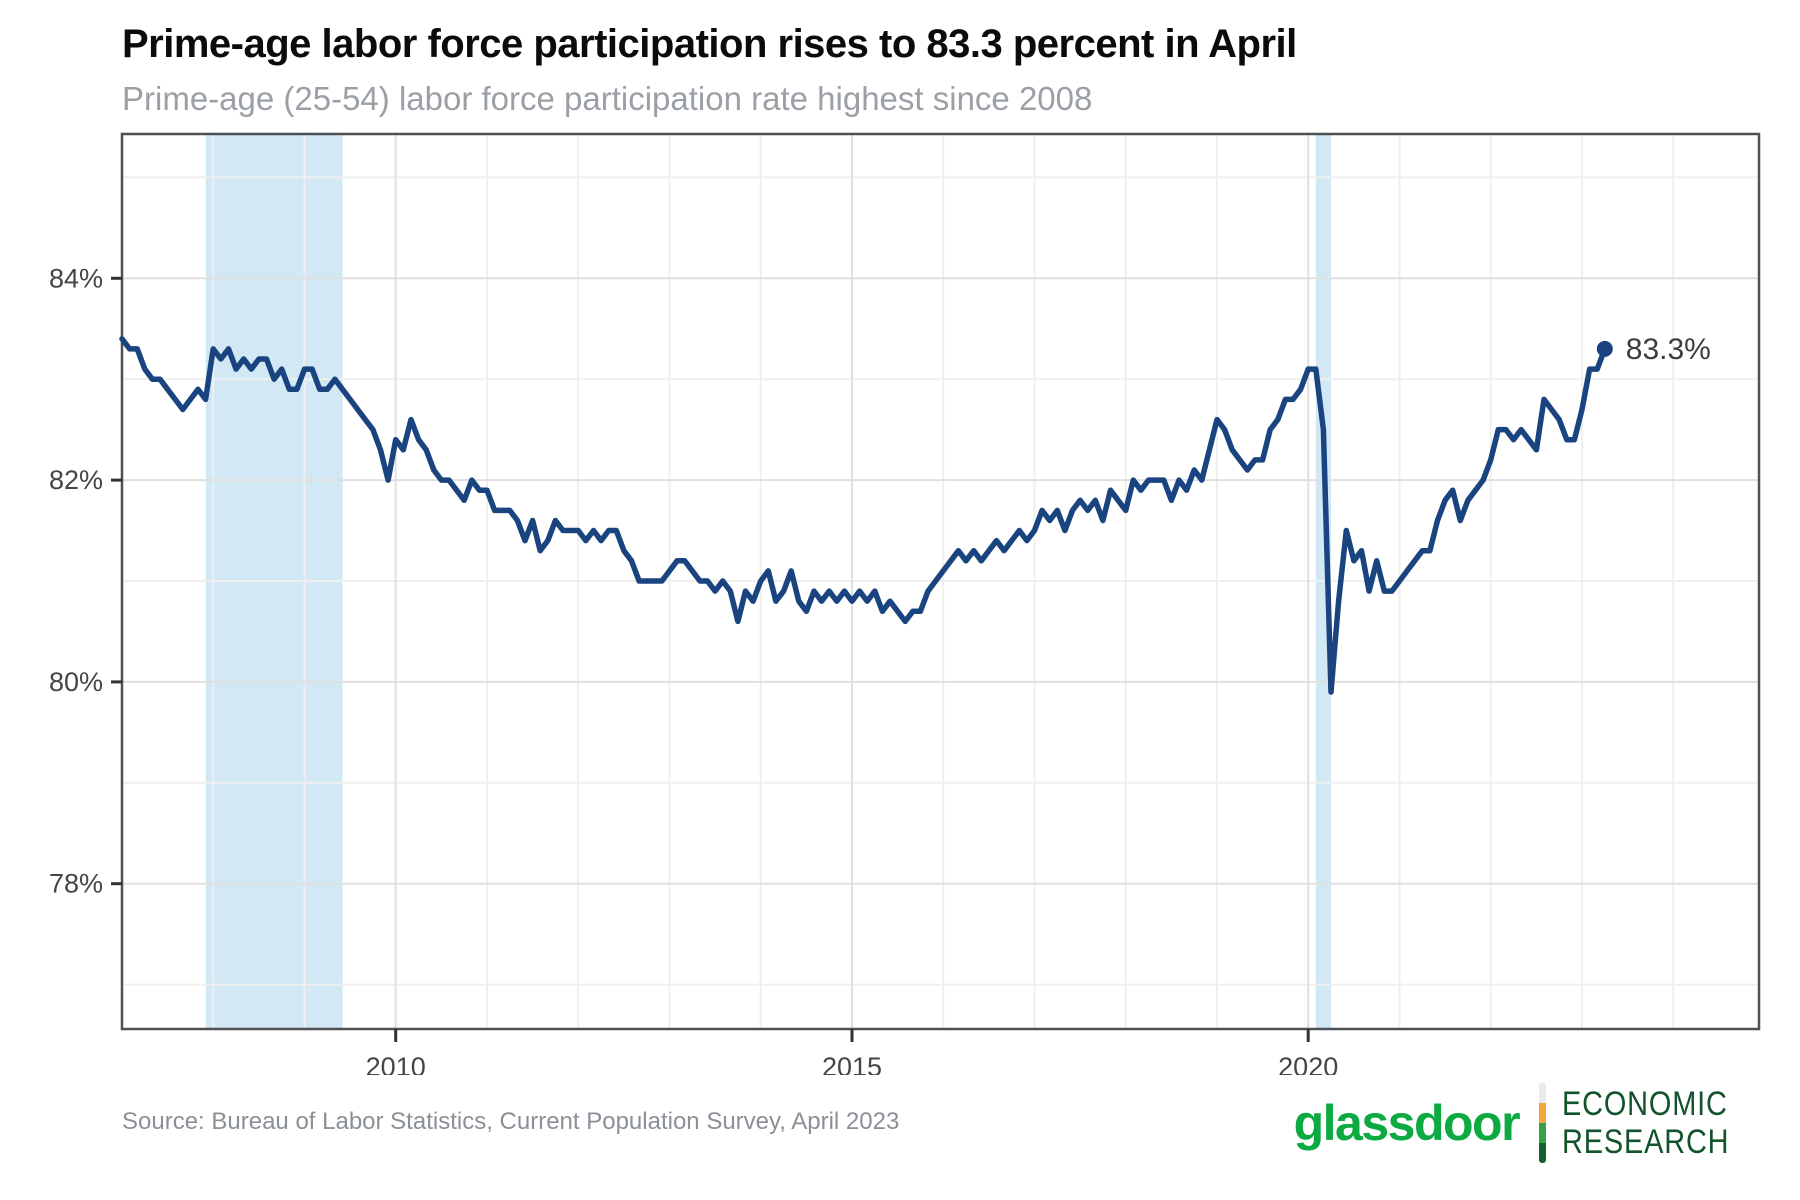 Image resolution: width=1800 pixels, height=1200 pixels. What do you see at coordinates (1308, 1063) in the screenshot?
I see `x-axis-tick-label: 2020` at bounding box center [1308, 1063].